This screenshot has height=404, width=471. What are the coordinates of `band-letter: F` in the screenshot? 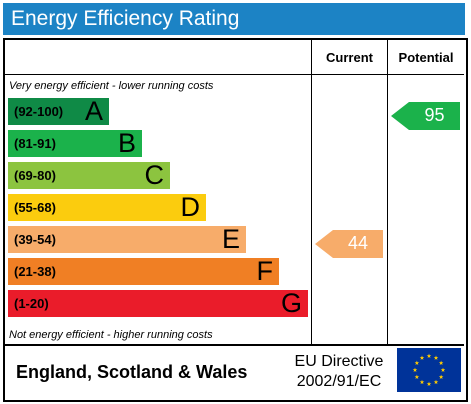 It's located at (265, 271).